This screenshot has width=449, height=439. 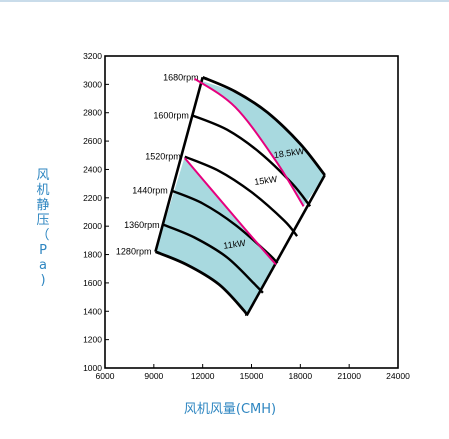 I want to click on y-tick-label: 1000, so click(x=92, y=368).